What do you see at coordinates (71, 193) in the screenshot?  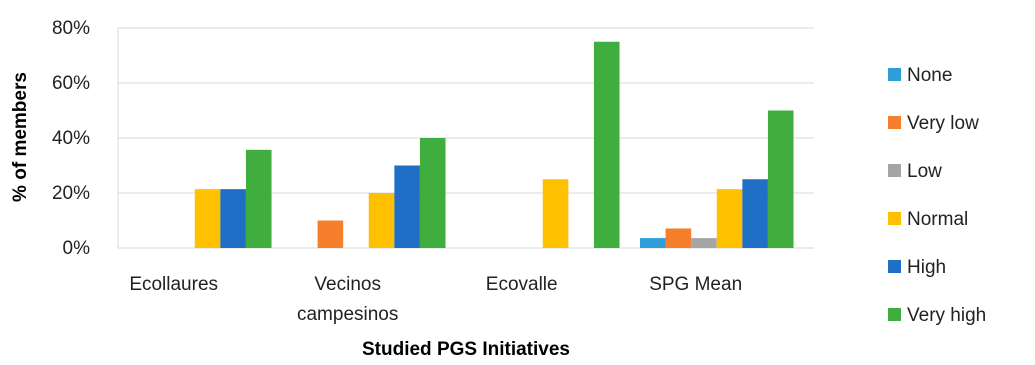 I see `y-tick-label: 20%` at bounding box center [71, 193].